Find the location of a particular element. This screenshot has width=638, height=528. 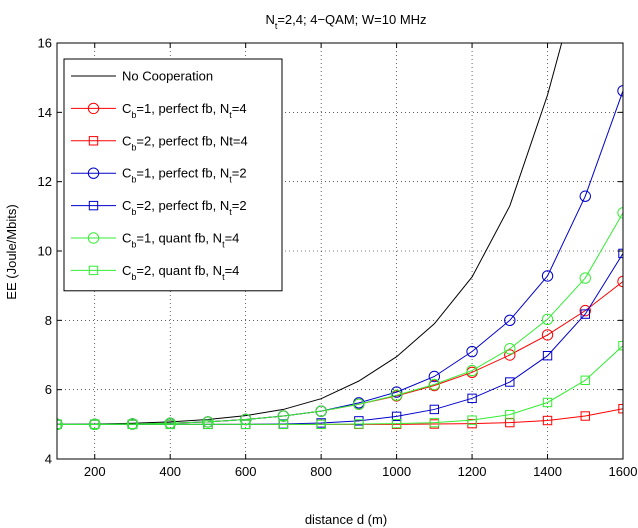

legend-entry: Cb=2, quant fb, Nt=4 is located at coordinates (155, 272).